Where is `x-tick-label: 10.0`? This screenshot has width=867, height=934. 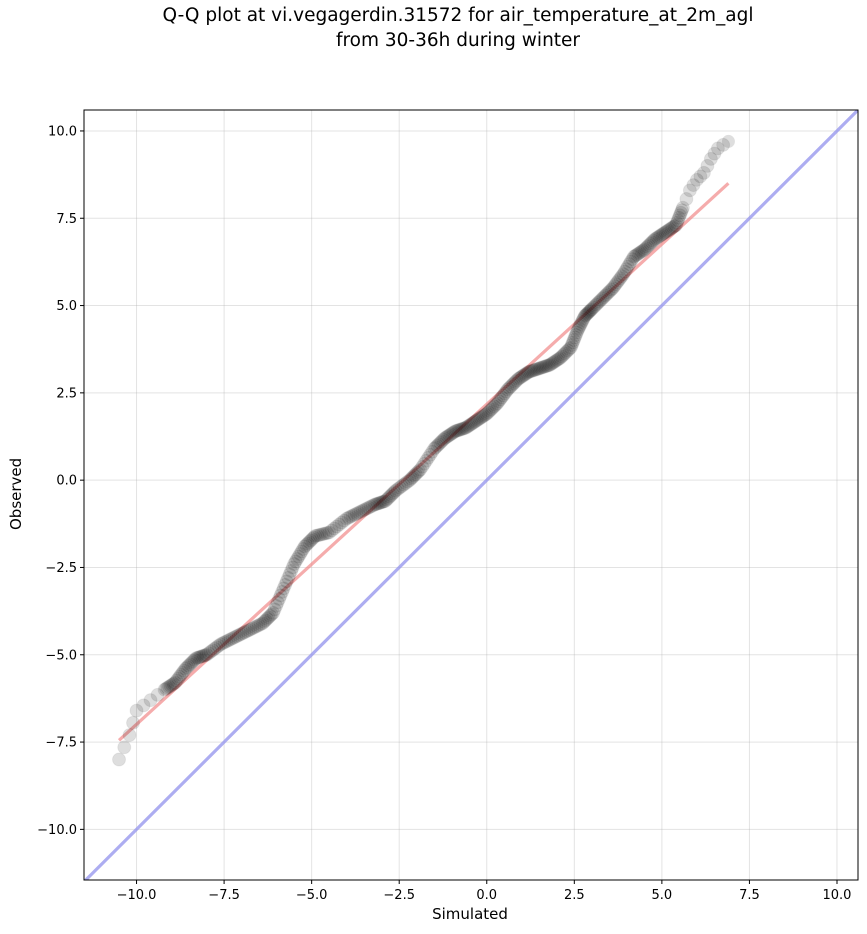 x-tick-label: 10.0 is located at coordinates (837, 895).